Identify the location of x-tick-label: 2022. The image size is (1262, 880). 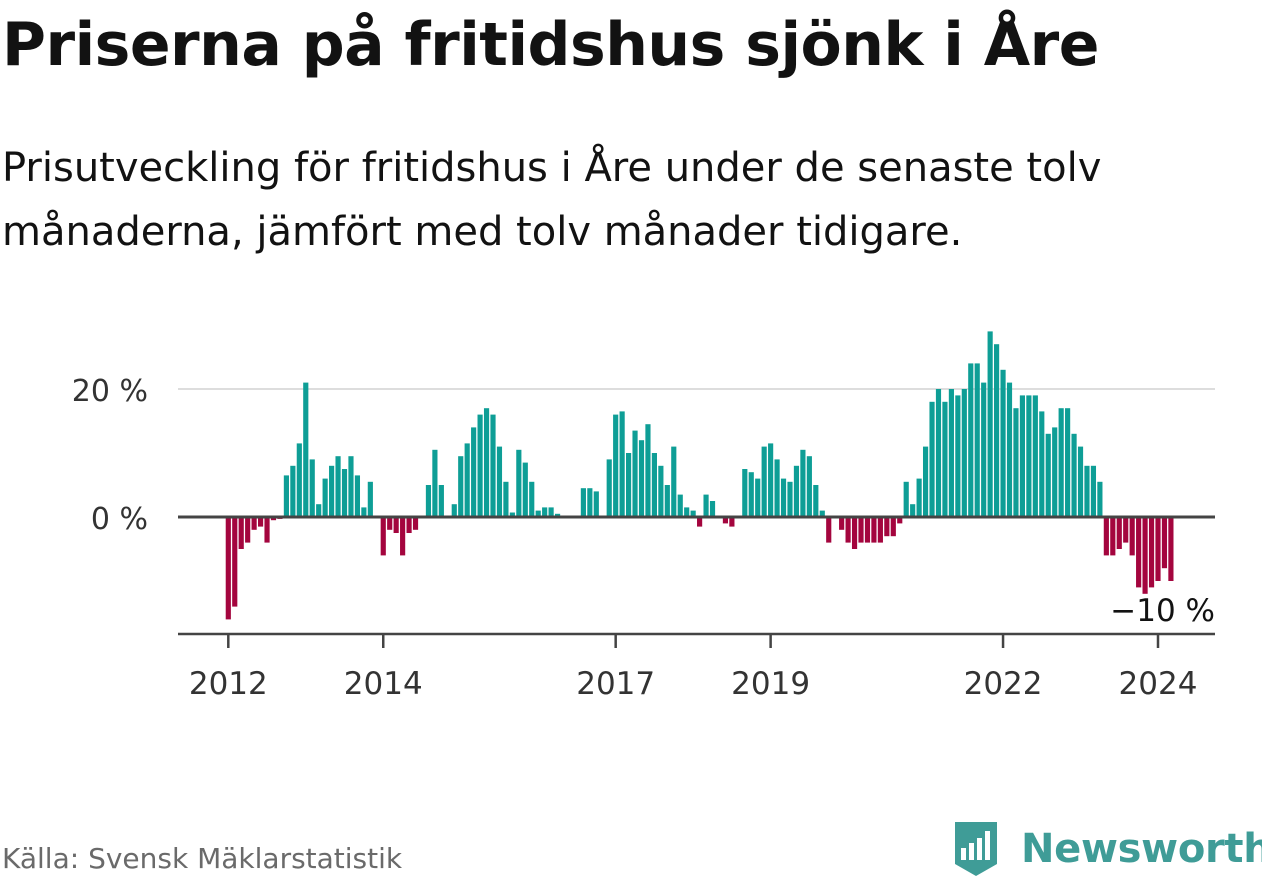
(1003, 684).